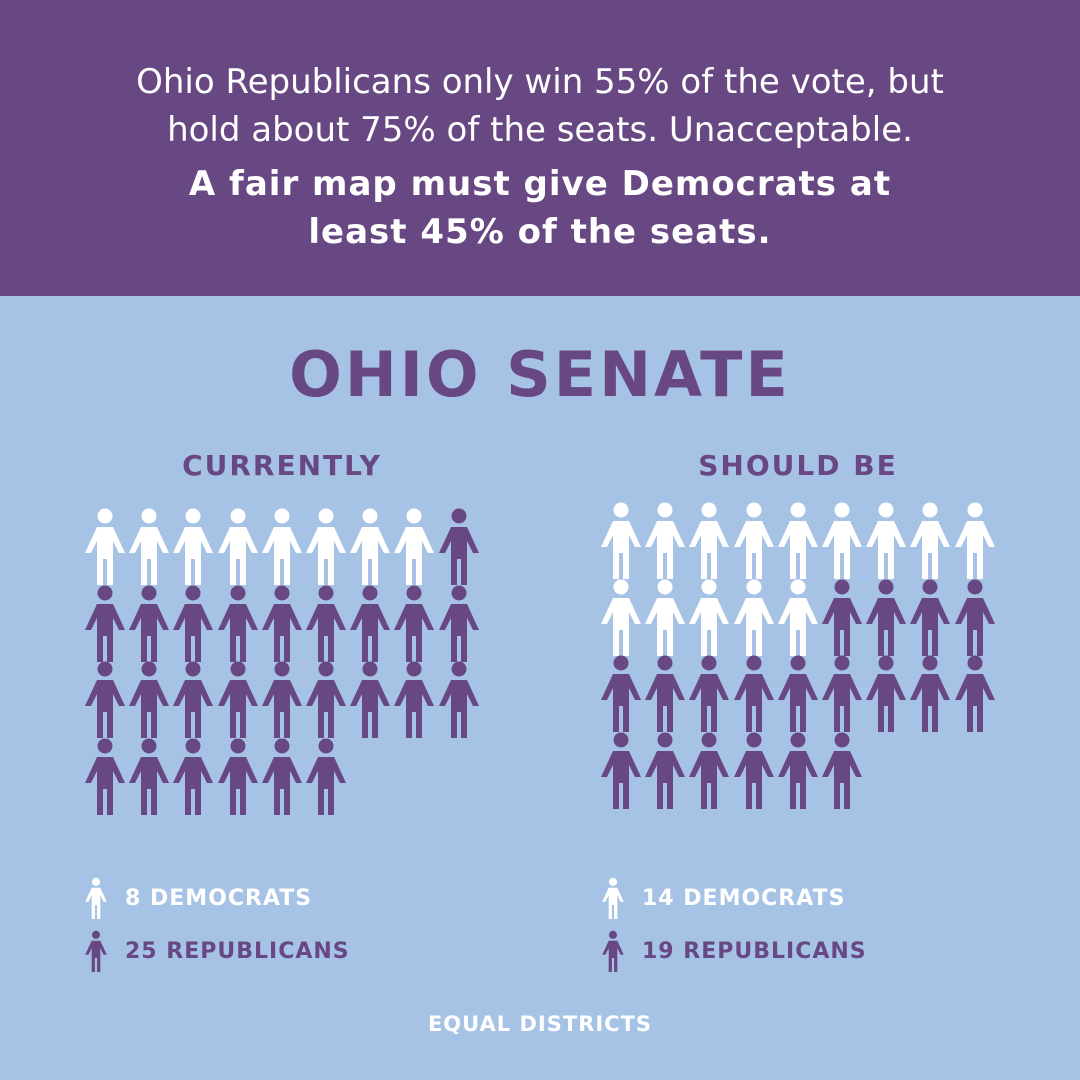 The image size is (1080, 1080). I want to click on legend-current-republicans: 25 REPUBLICANS, so click(217, 951).